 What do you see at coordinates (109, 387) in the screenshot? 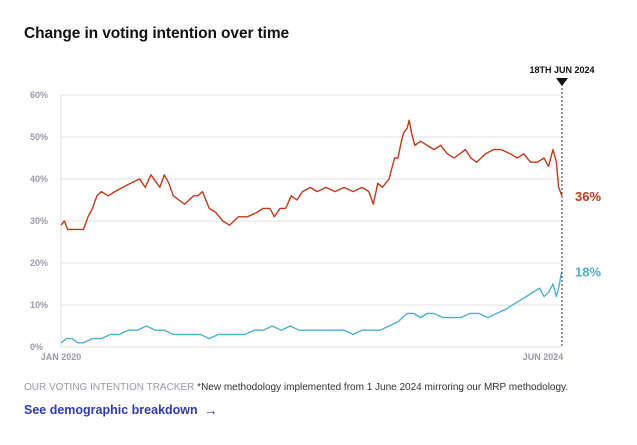
I see `tracker-label: OUR VOTING INTENTION TRACKER` at bounding box center [109, 387].